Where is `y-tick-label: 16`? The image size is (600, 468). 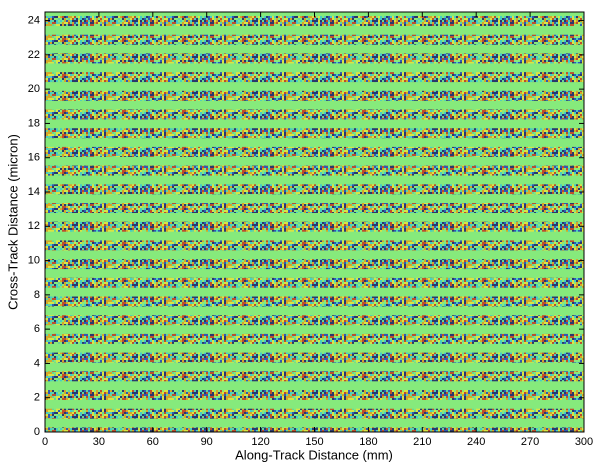 y-tick-label: 16 is located at coordinates (34, 158).